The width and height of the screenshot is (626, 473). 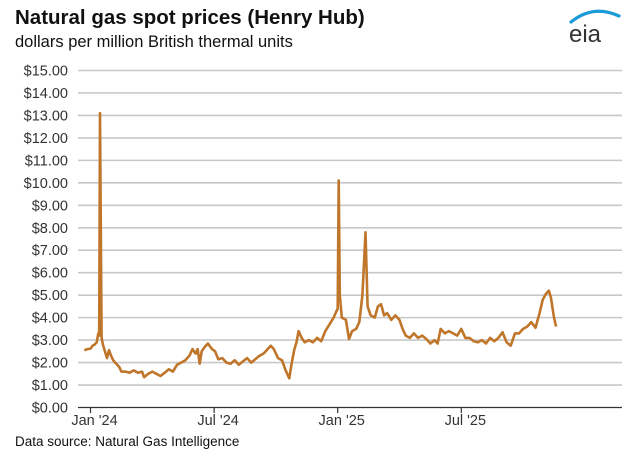 What do you see at coordinates (46, 94) in the screenshot?
I see `y-tick-label: $14.00` at bounding box center [46, 94].